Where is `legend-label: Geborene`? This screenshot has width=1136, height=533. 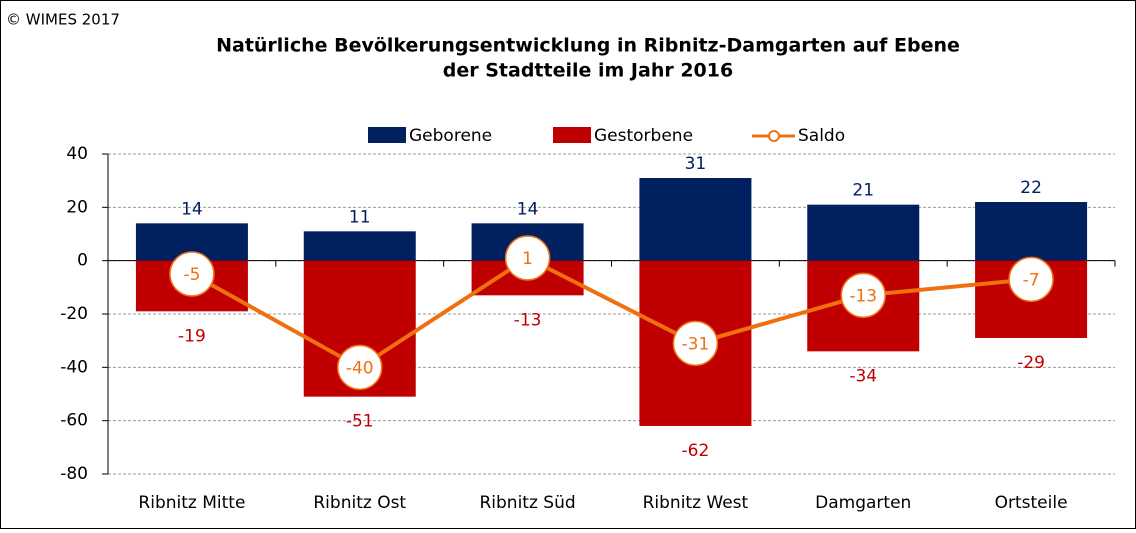 legend-label: Geborene is located at coordinates (450, 136).